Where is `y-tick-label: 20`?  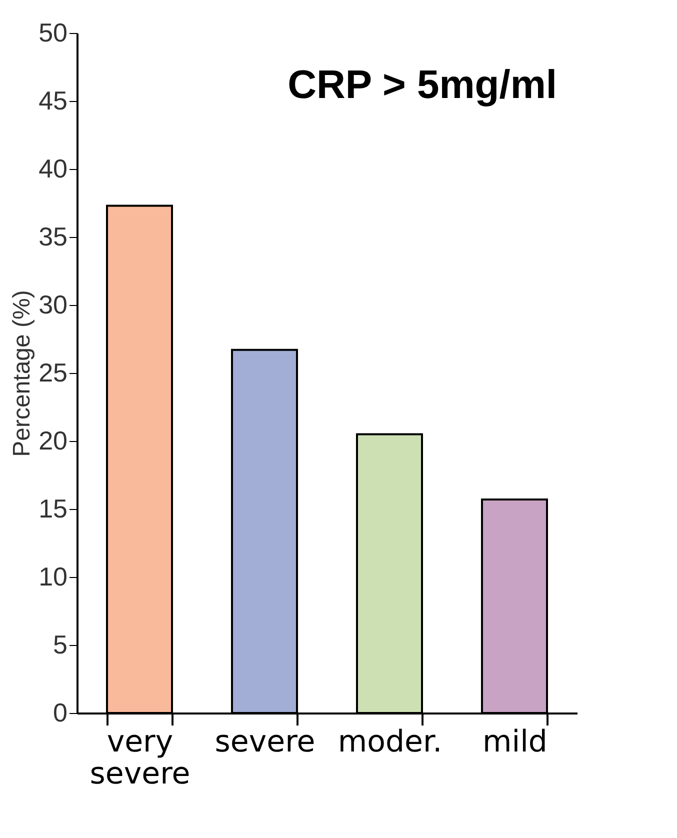
y-tick-label: 20 is located at coordinates (53, 441).